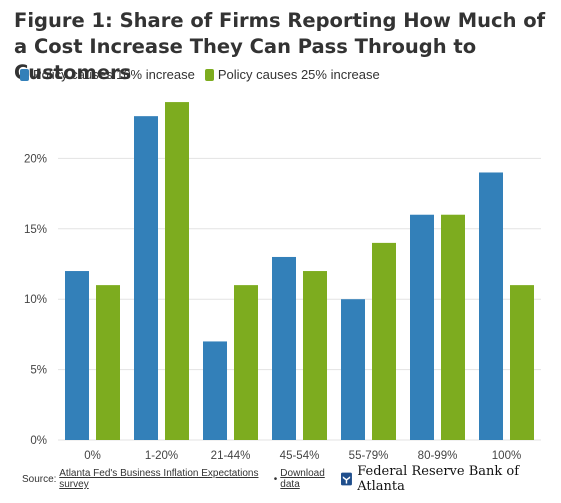 This screenshot has height=503, width=561. I want to click on bar-series-1-0%, so click(77, 355).